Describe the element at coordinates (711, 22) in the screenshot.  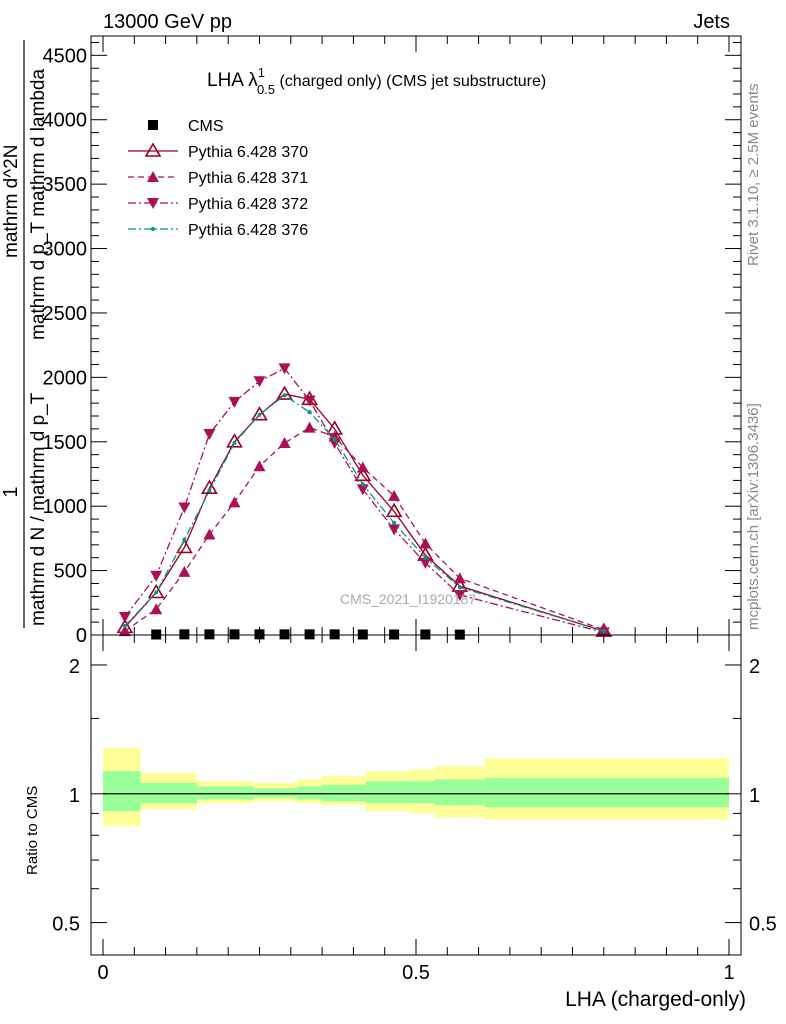
I see `category-label: Jets` at that location.